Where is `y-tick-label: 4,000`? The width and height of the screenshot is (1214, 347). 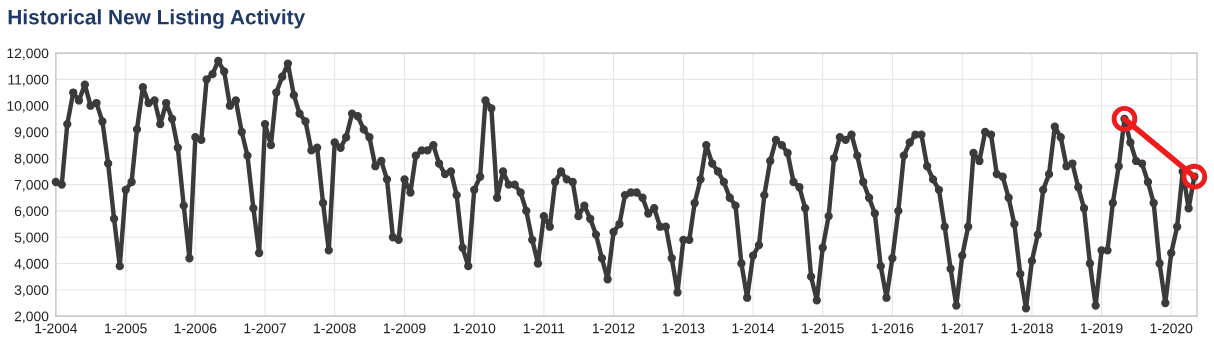 y-tick-label: 4,000 is located at coordinates (31, 264).